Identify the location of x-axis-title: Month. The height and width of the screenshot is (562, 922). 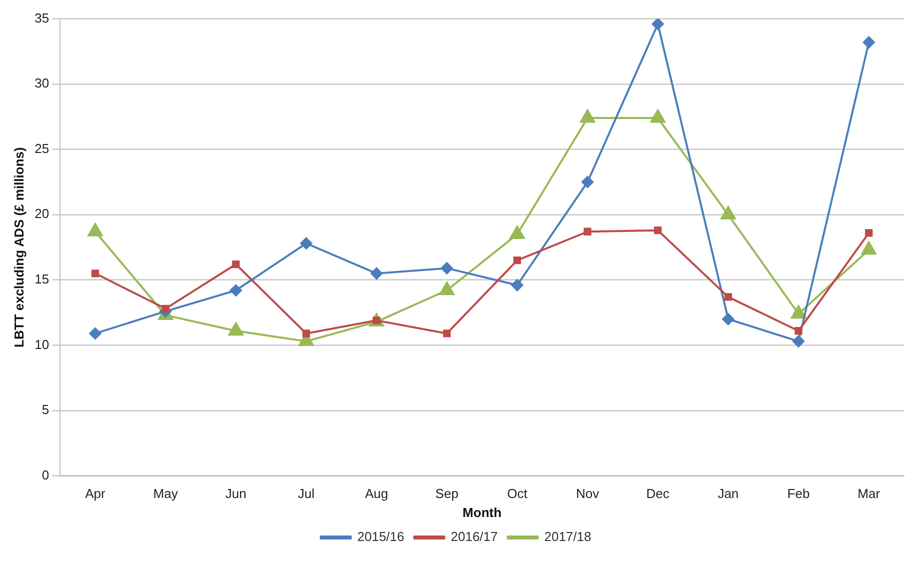
(482, 512).